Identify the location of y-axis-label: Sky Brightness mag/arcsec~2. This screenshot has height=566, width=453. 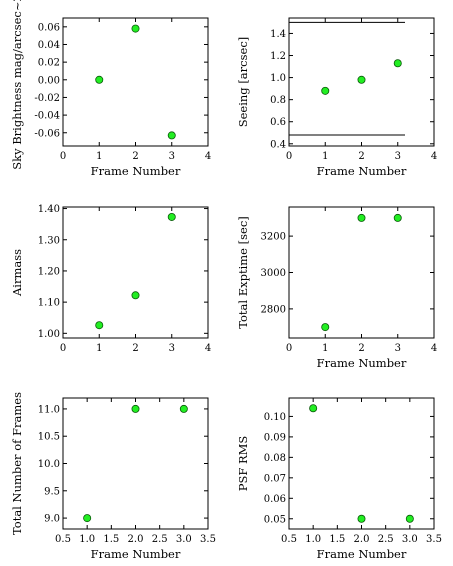
(17, 85).